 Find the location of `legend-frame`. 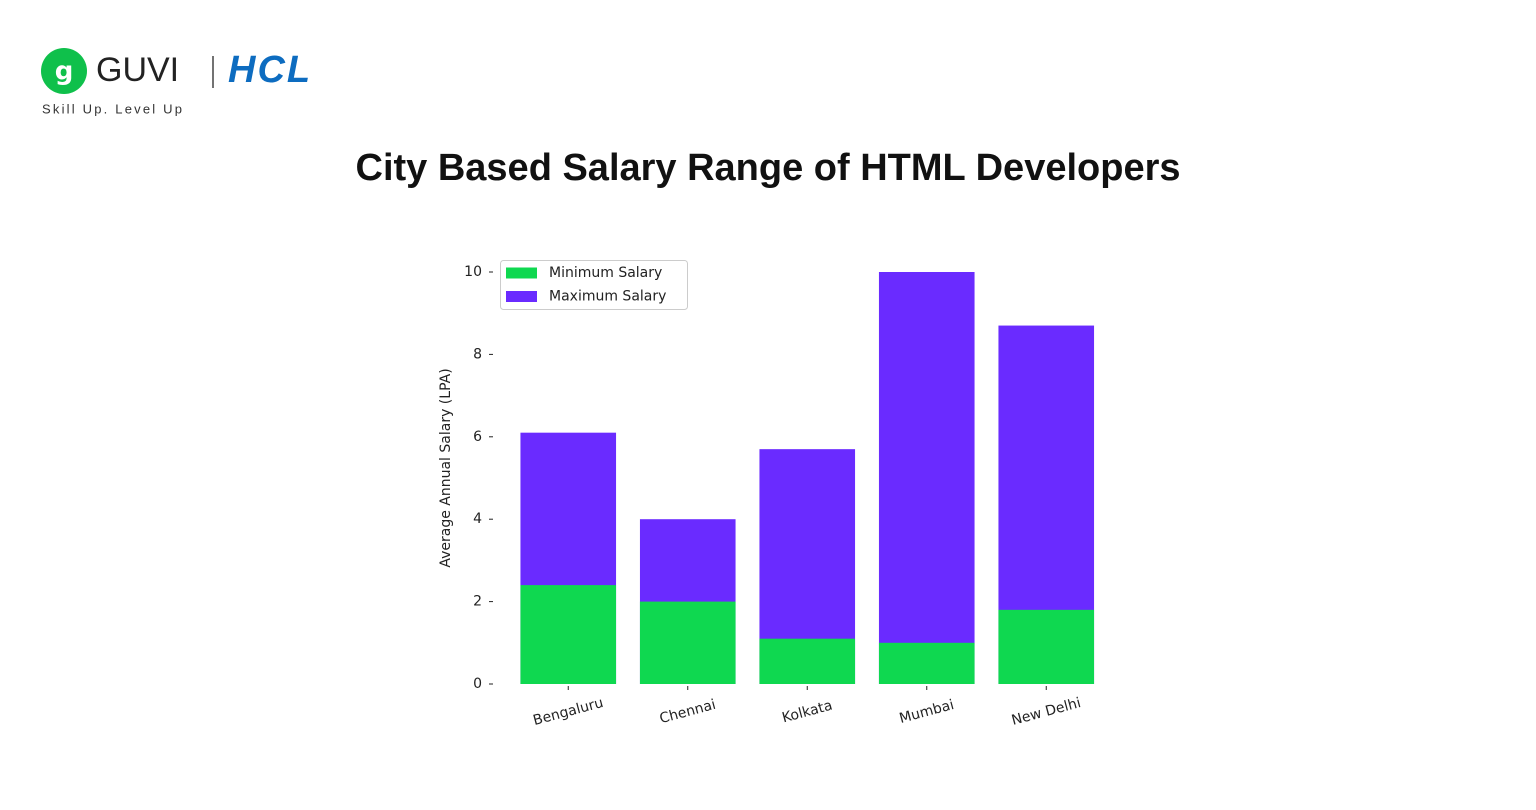

legend-frame is located at coordinates (594, 285).